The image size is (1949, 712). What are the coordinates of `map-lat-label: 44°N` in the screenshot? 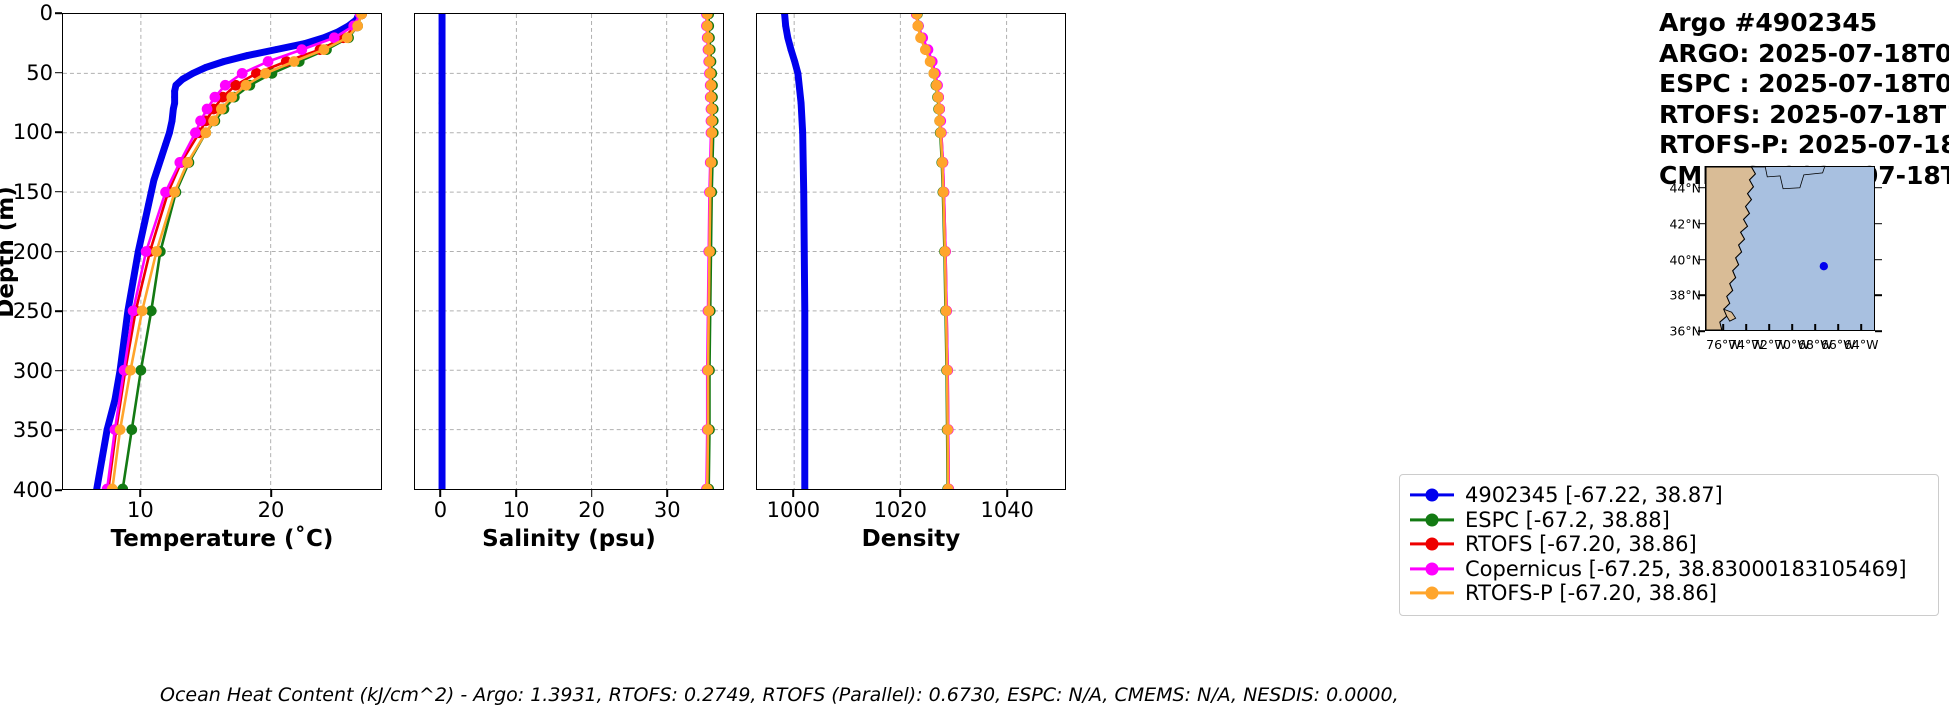 It's located at (1685, 188).